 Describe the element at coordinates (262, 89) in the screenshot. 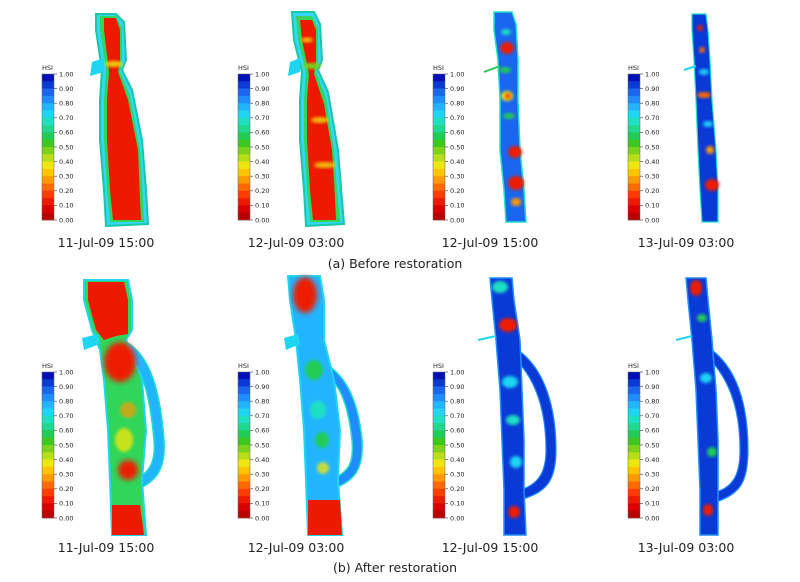

I see `legend-tick-label: 0.90` at that location.